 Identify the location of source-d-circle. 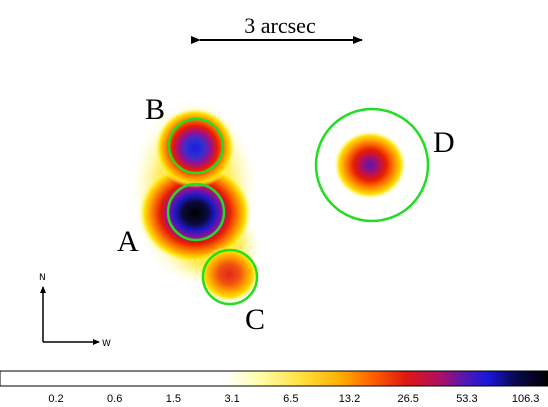
(372, 165).